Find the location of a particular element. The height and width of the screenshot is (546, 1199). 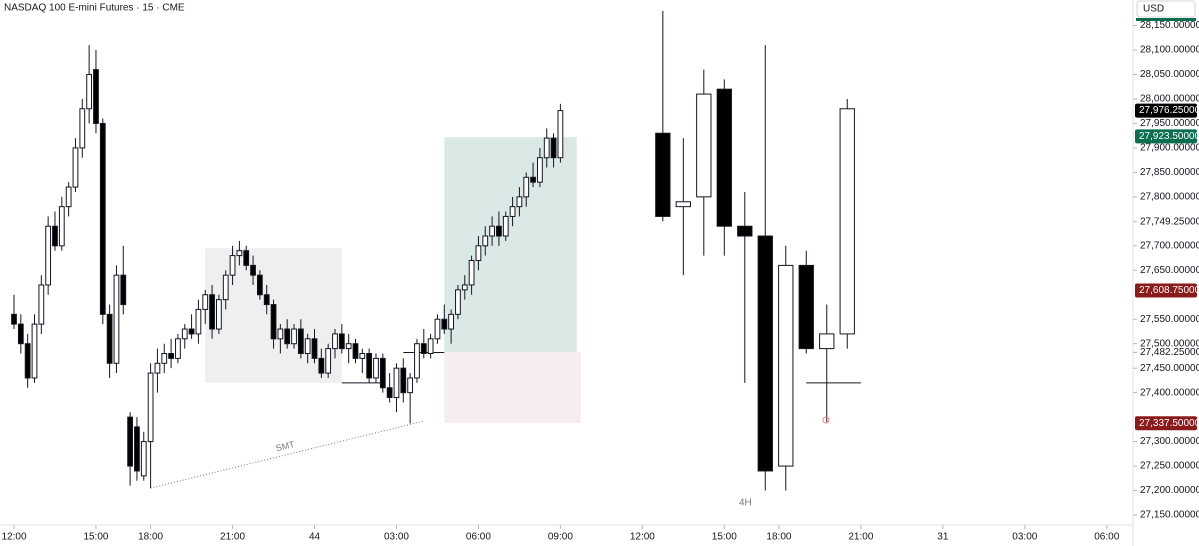

y-tick-label: 27,450.000000 is located at coordinates (1169, 368).